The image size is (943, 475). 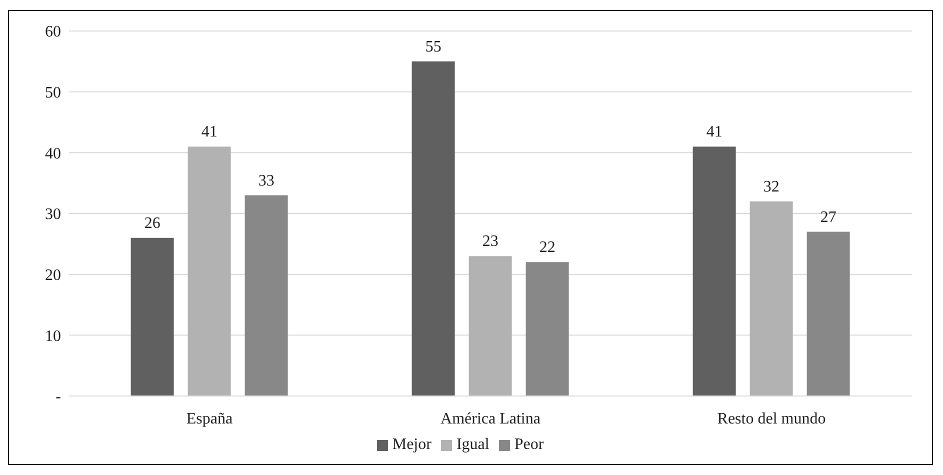 What do you see at coordinates (433, 47) in the screenshot?
I see `data-label: 55` at bounding box center [433, 47].